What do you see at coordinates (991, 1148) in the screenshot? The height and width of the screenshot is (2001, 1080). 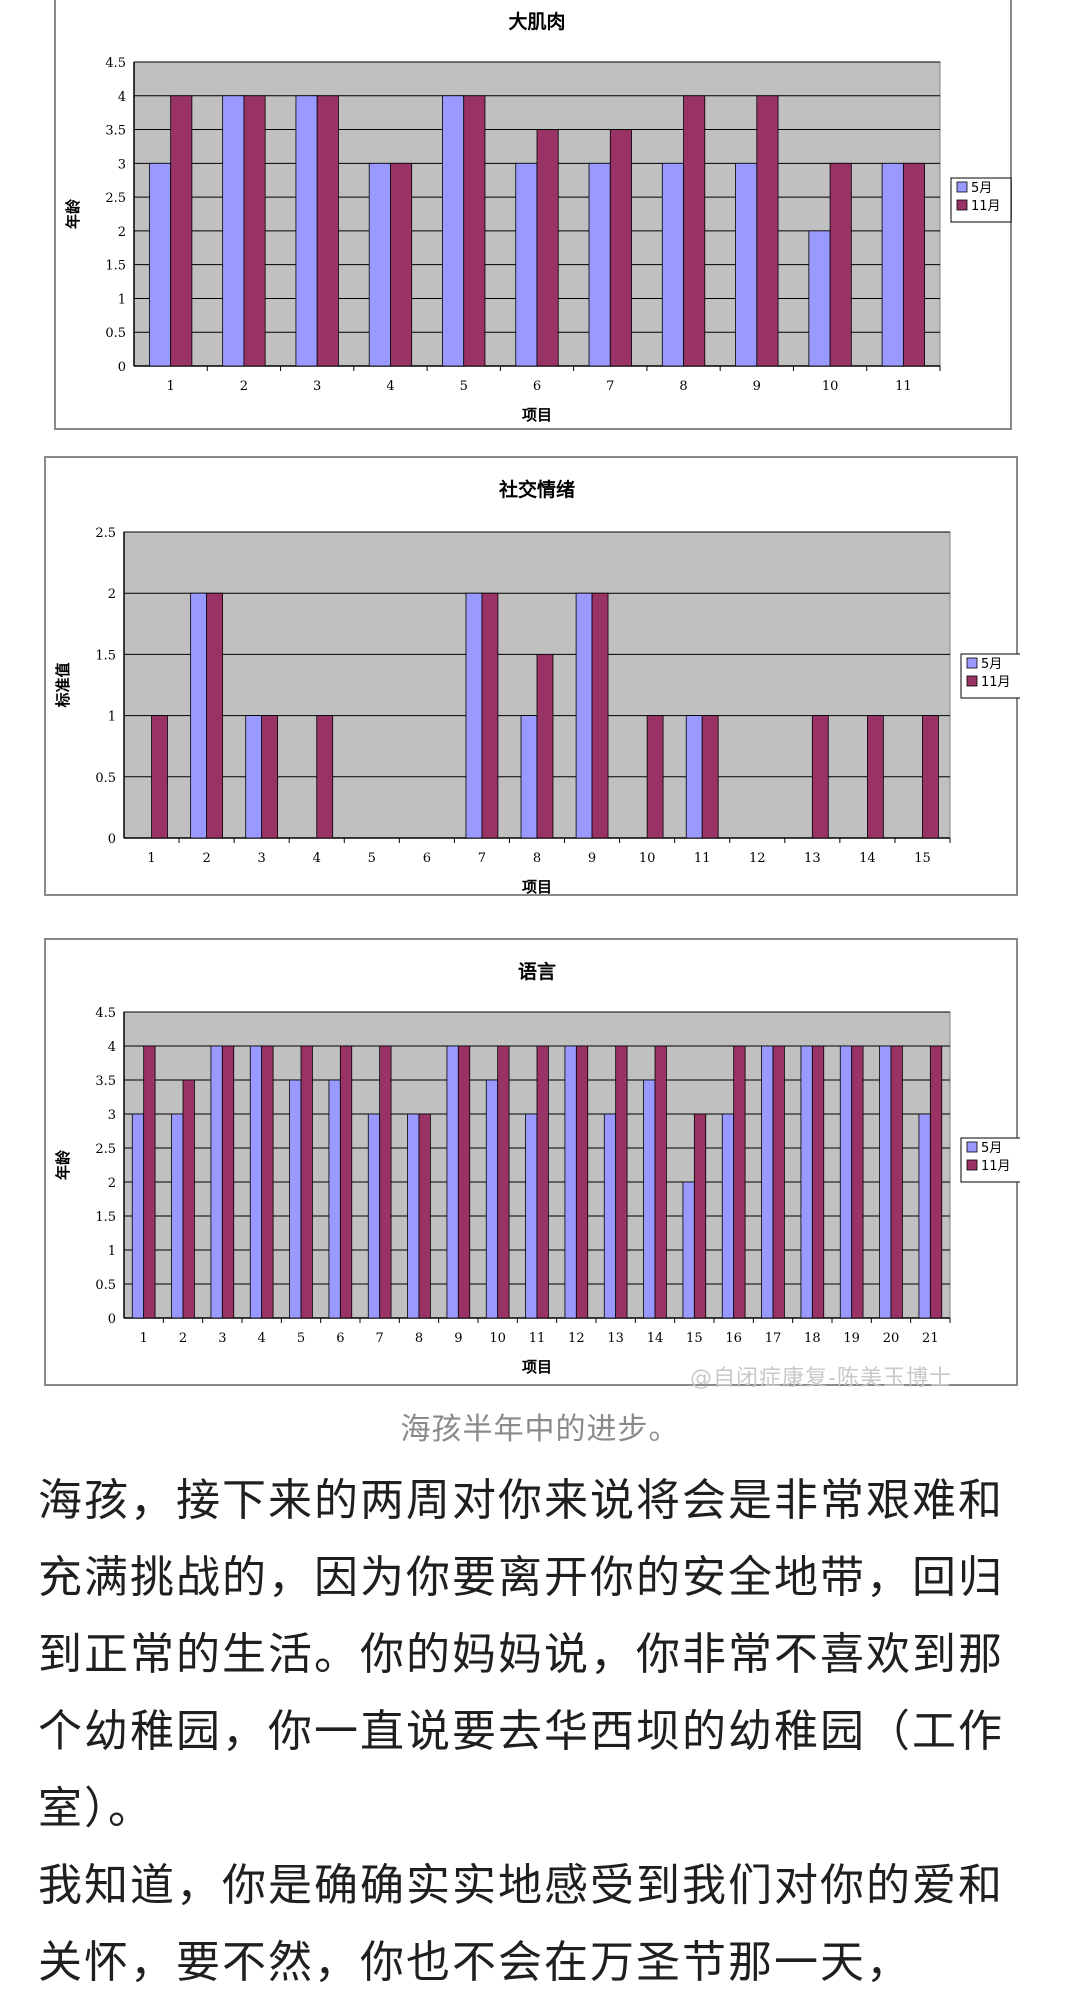 I see `legend-label: 5月` at bounding box center [991, 1148].